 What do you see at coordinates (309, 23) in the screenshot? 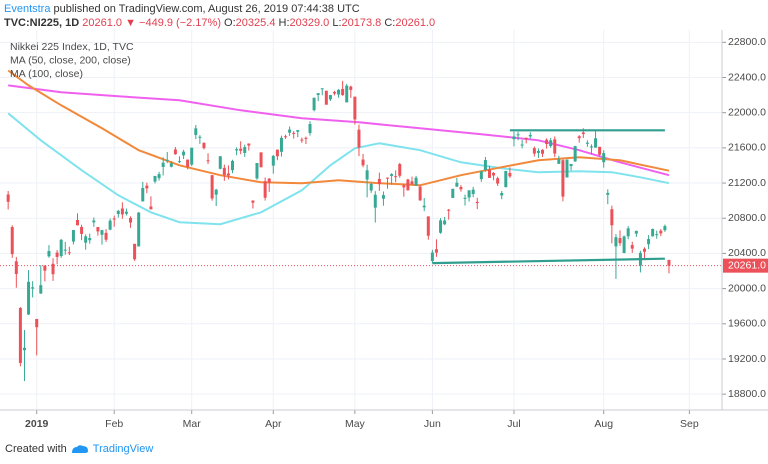
I see `ohlc-high: 20329.0` at bounding box center [309, 23].